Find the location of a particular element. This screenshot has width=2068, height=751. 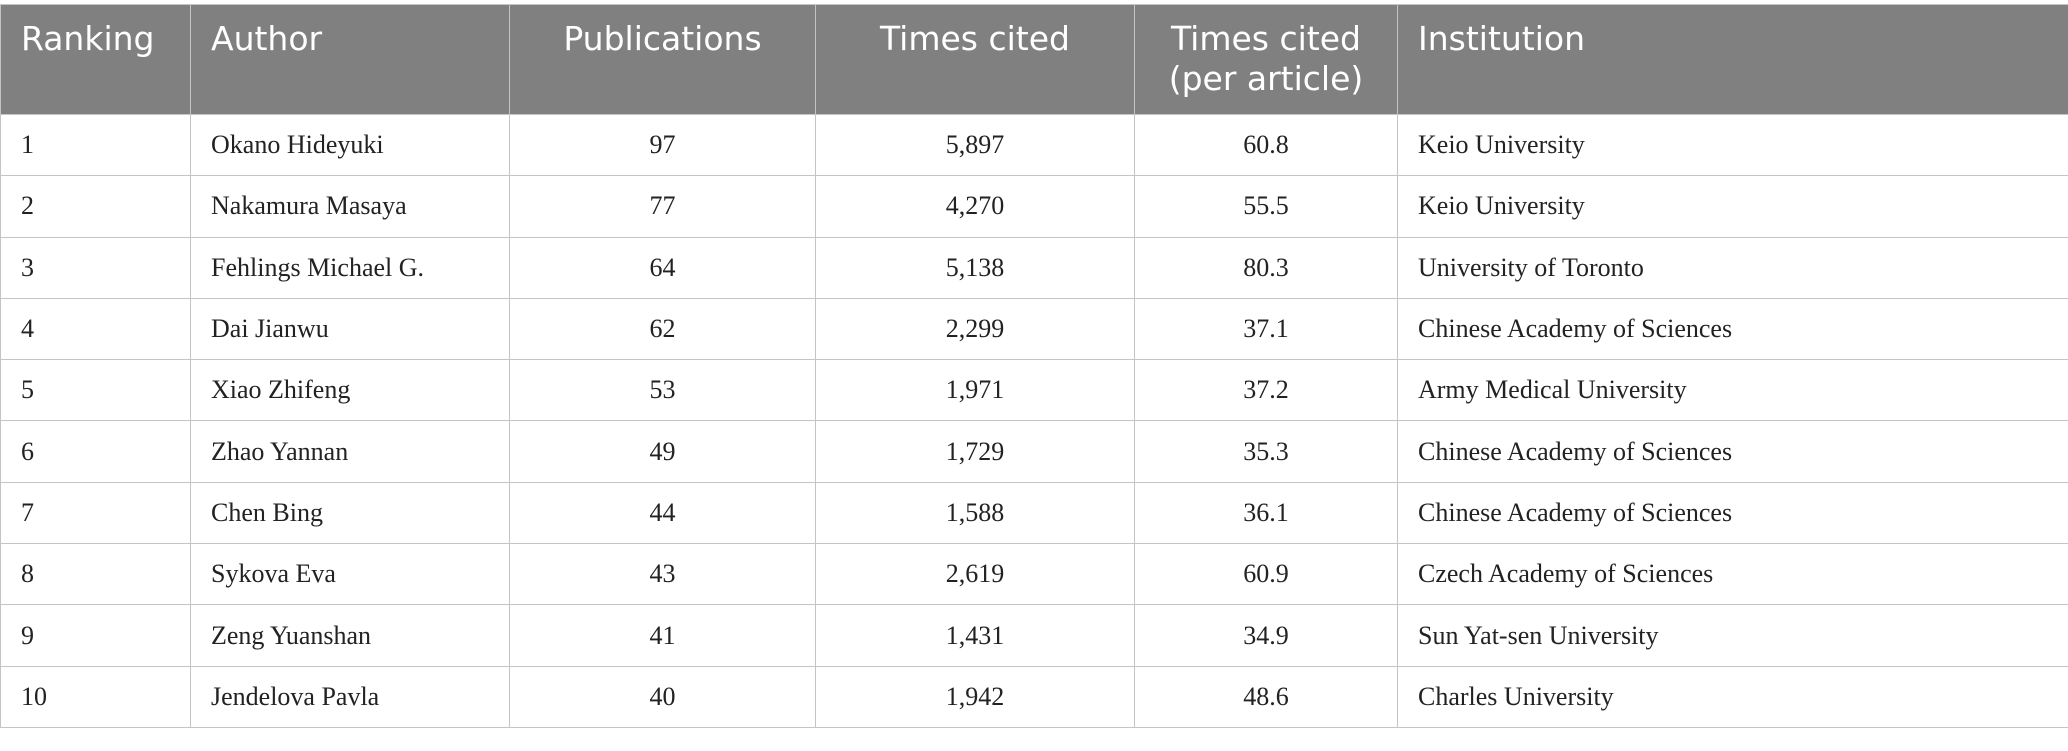

table-cell: Nakamura Masaya is located at coordinates (350, 206).